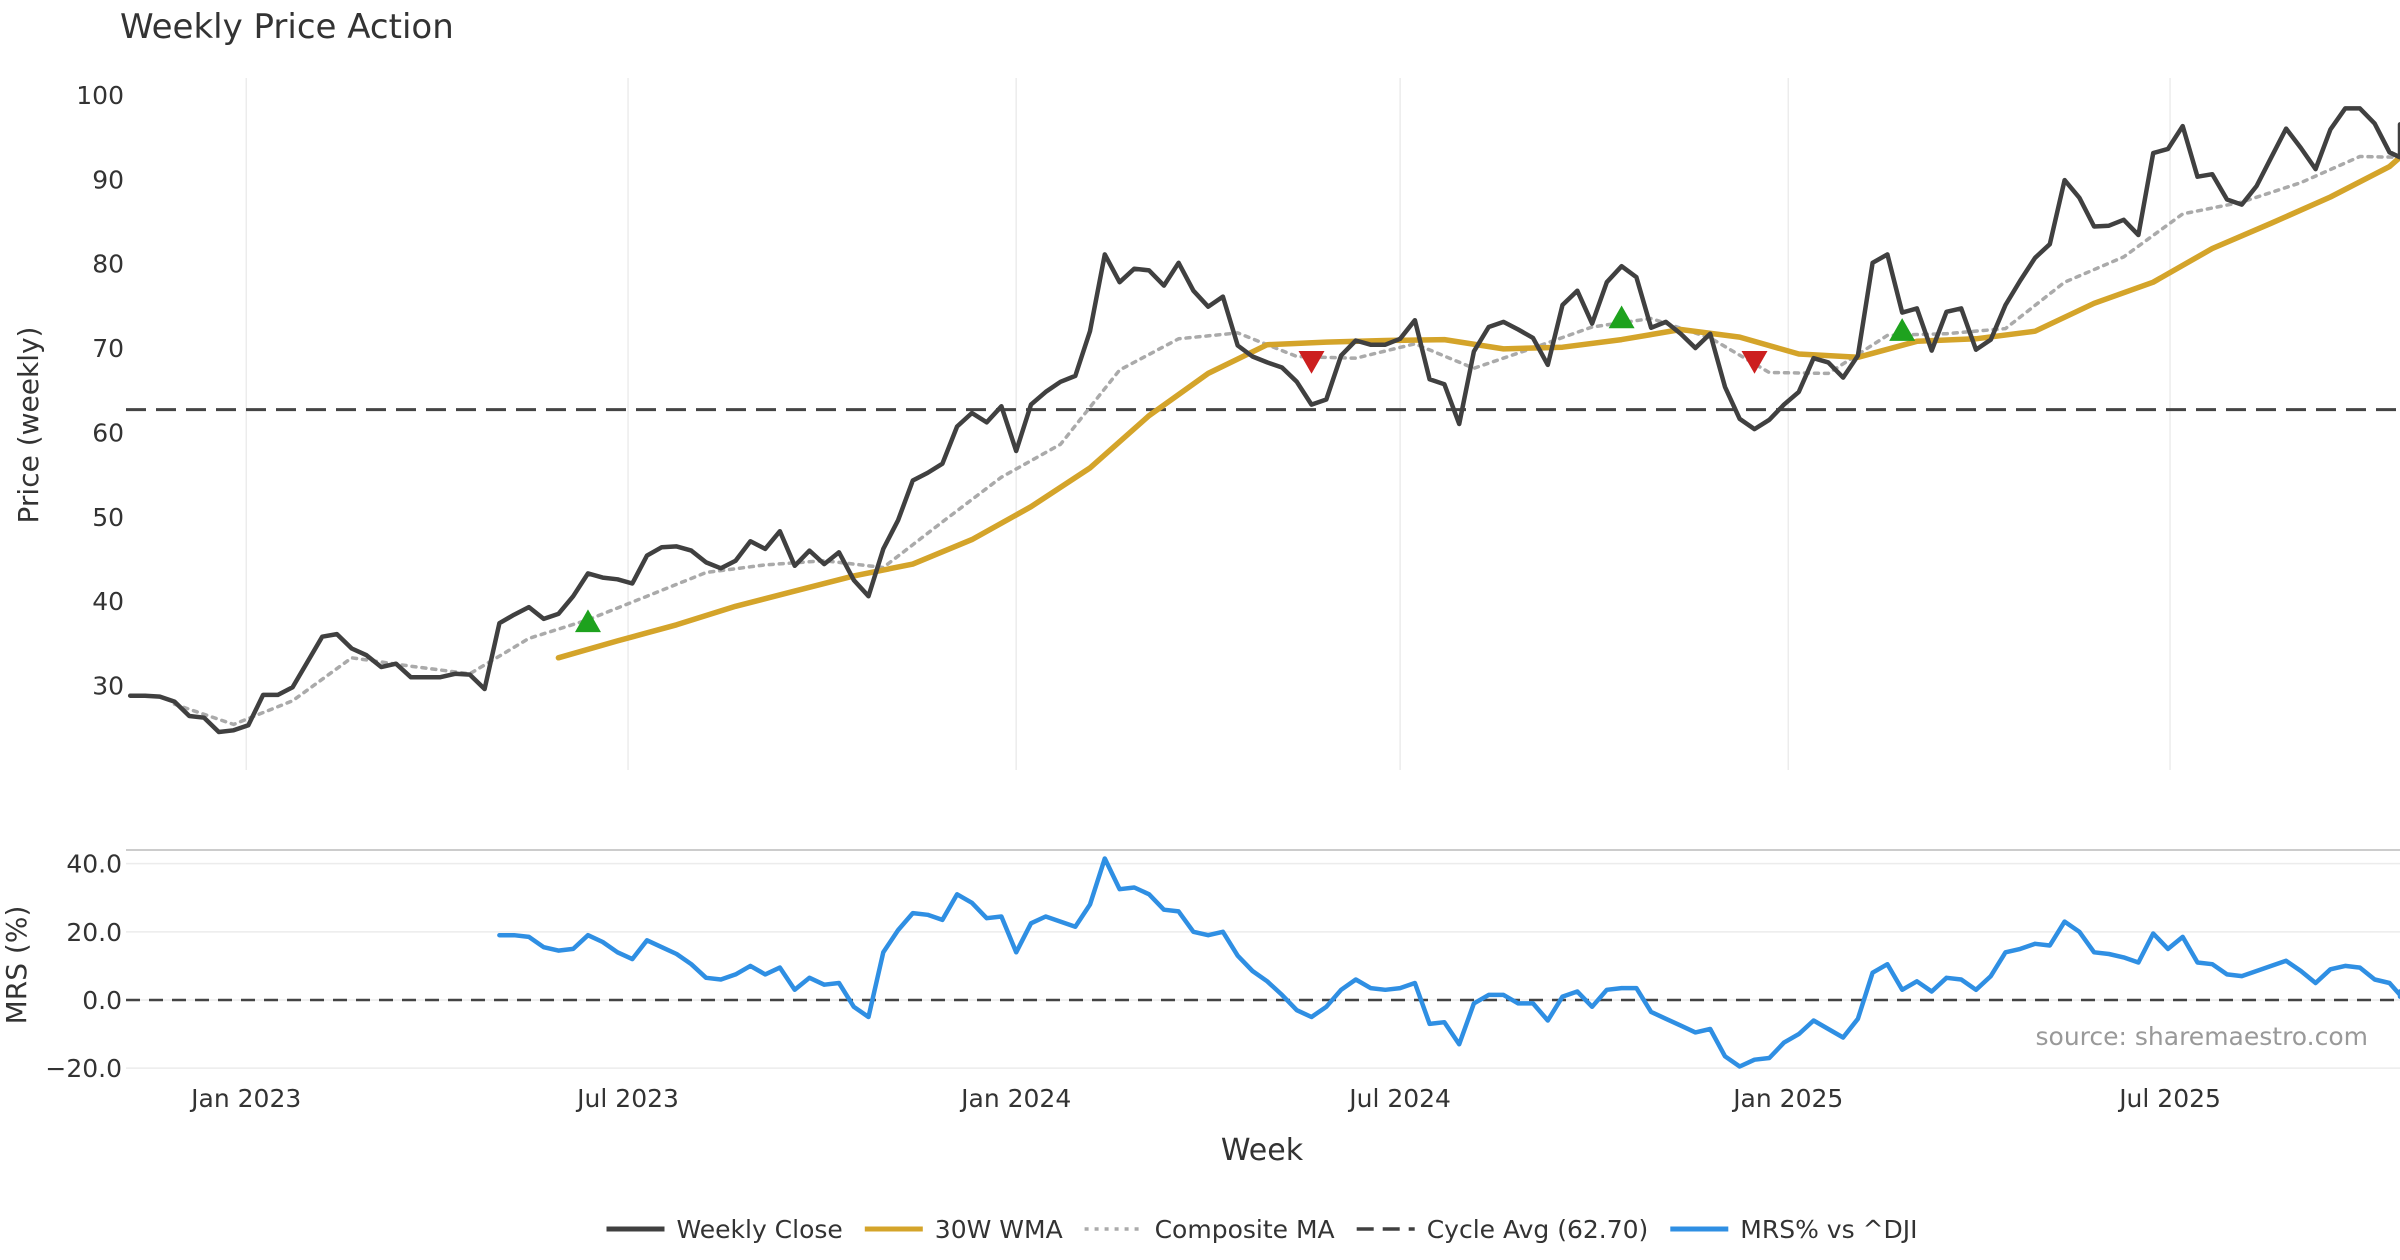 This screenshot has width=2400, height=1260. I want to click on main-y-tick-2: 50, so click(108, 517).